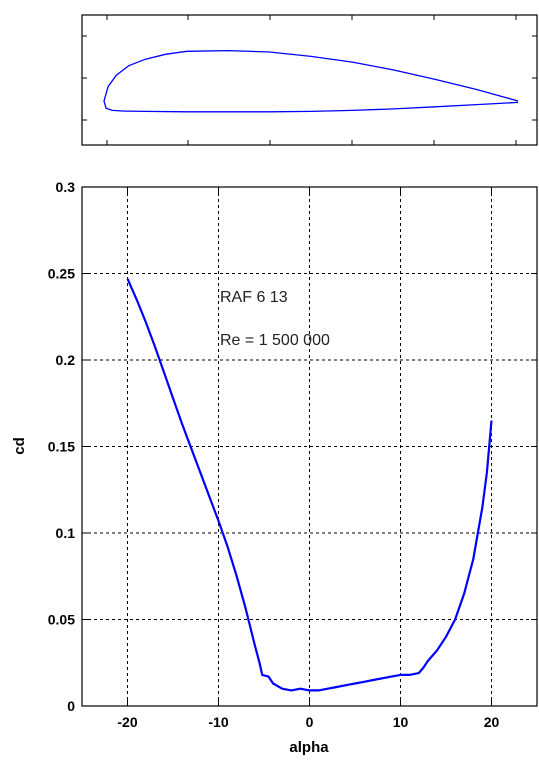 The height and width of the screenshot is (762, 539). What do you see at coordinates (127, 722) in the screenshot?
I see `x-tick-label: -20` at bounding box center [127, 722].